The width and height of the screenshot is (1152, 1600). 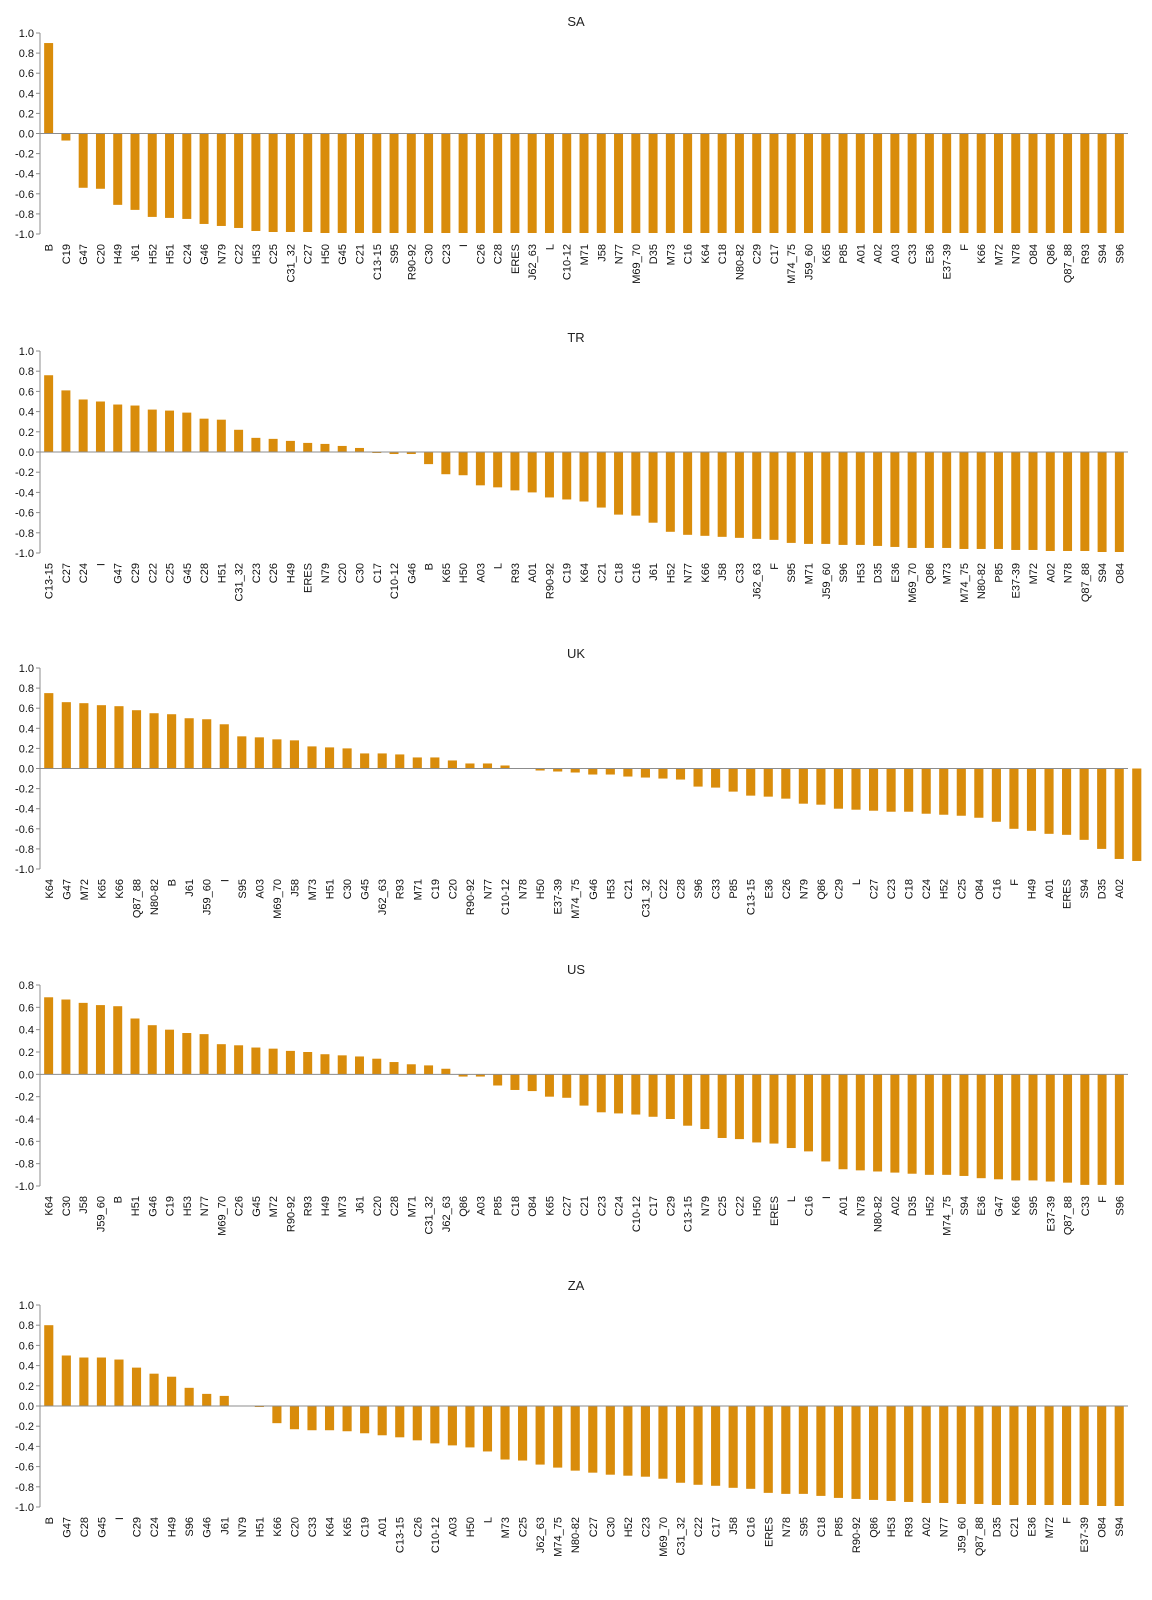 What do you see at coordinates (205, 573) in the screenshot?
I see `x-tick-label: C28` at bounding box center [205, 573].